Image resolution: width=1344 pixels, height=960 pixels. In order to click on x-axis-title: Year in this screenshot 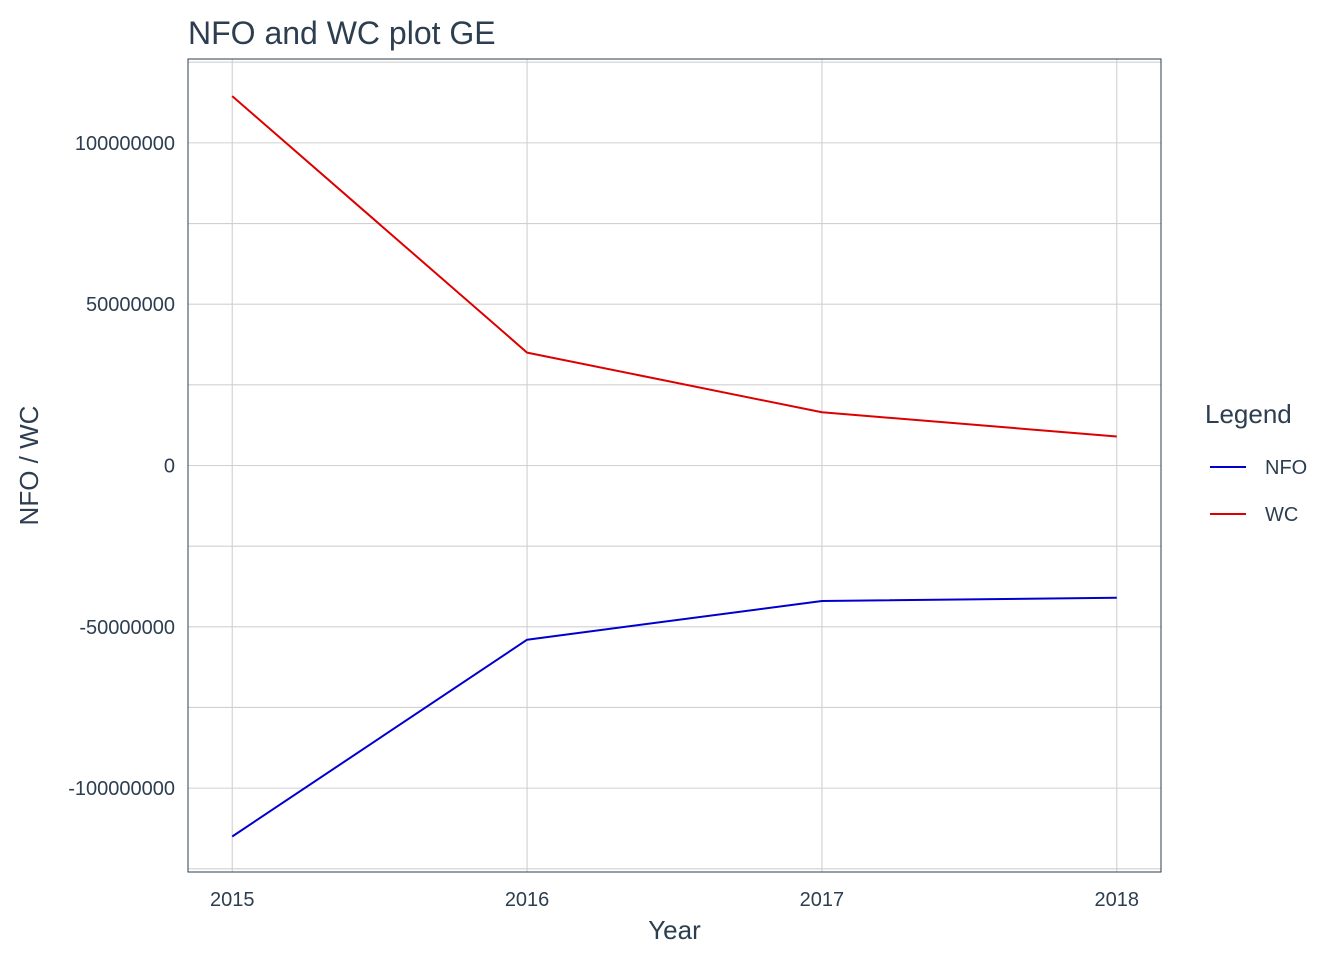, I will do `click(674, 930)`.